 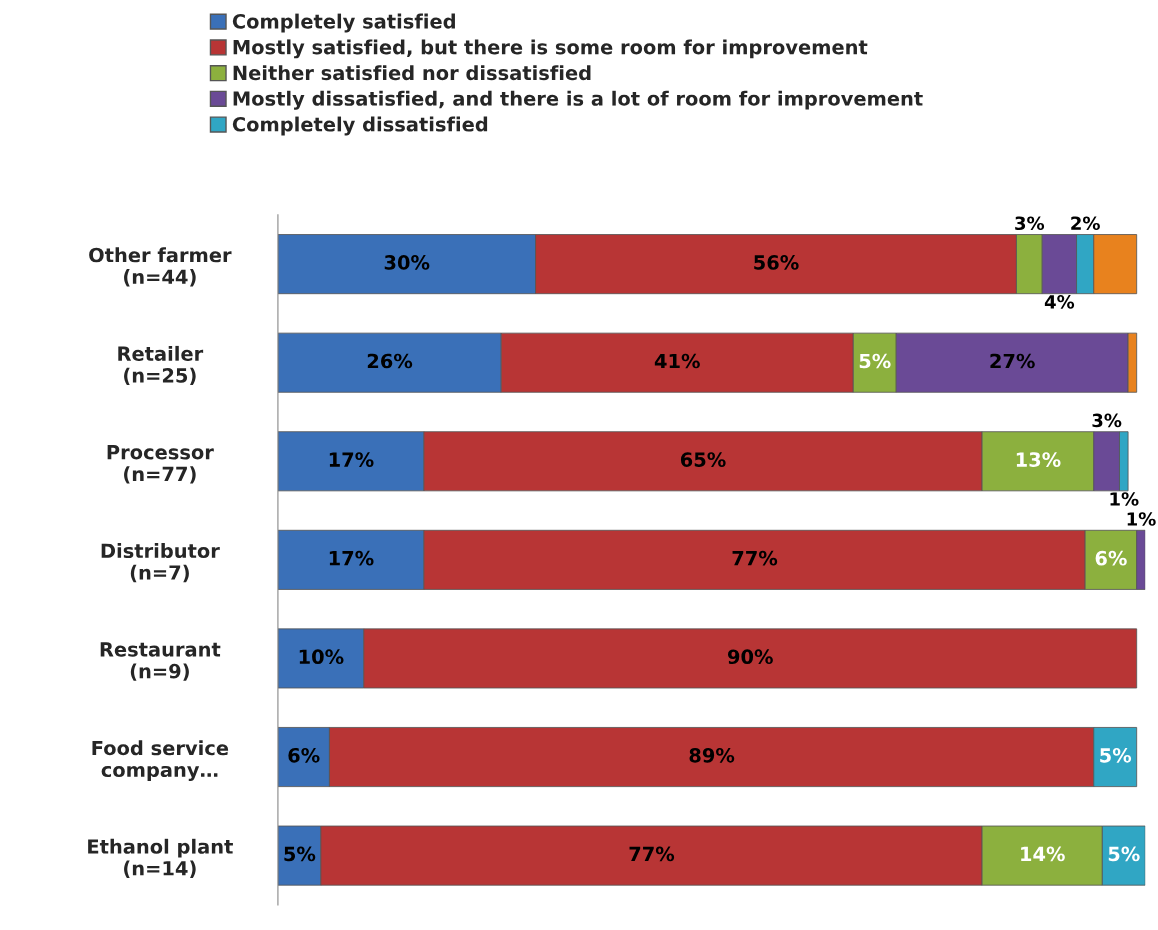 What do you see at coordinates (160, 661) in the screenshot?
I see `y-tick-label: Restaurant (n=9)` at bounding box center [160, 661].